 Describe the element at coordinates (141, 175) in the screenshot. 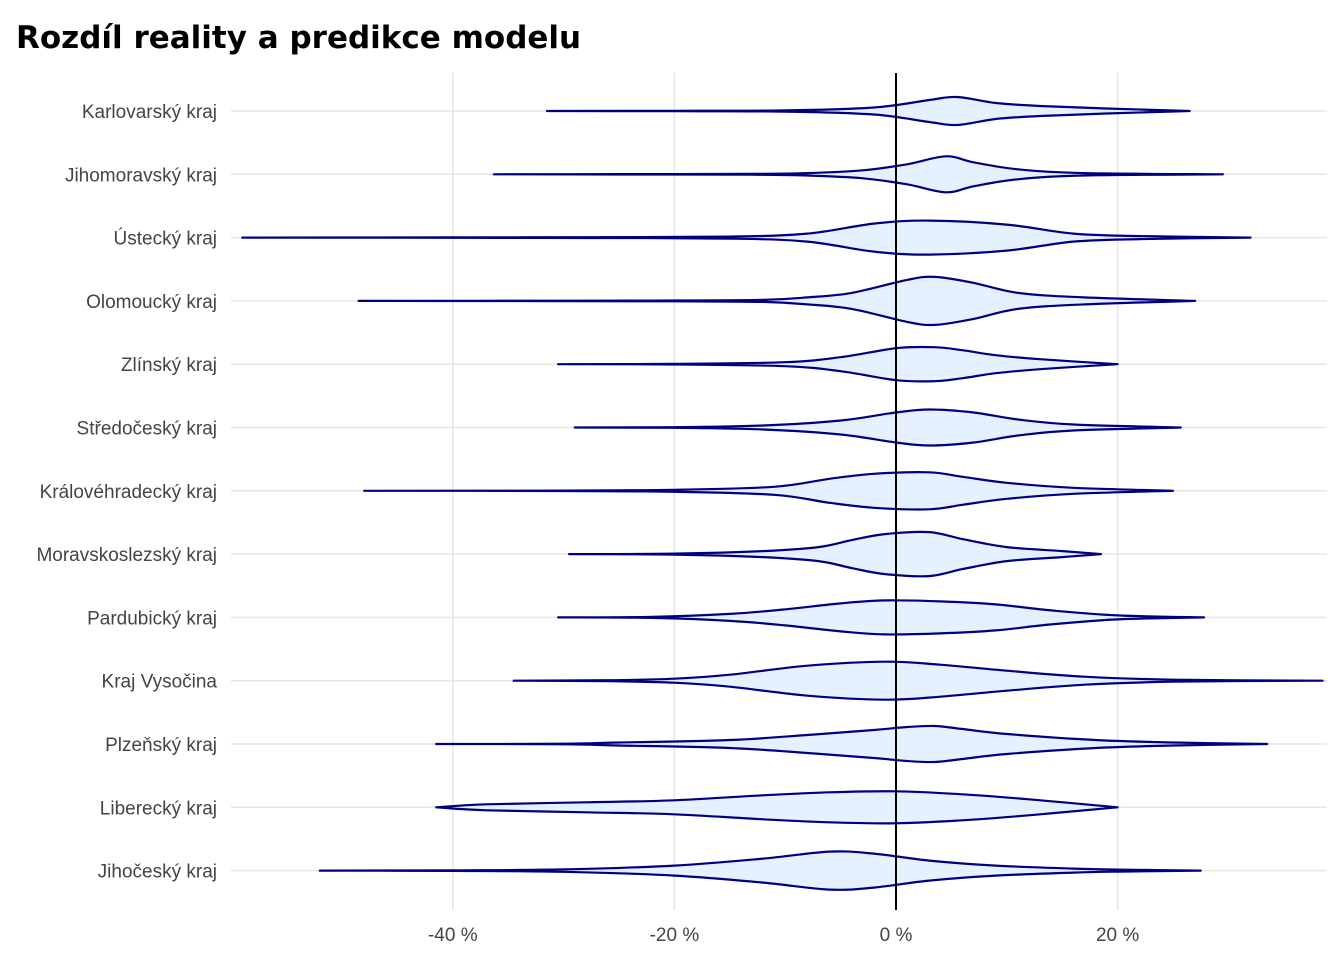

I see `y-category-label: Jihomoravský kraj` at that location.